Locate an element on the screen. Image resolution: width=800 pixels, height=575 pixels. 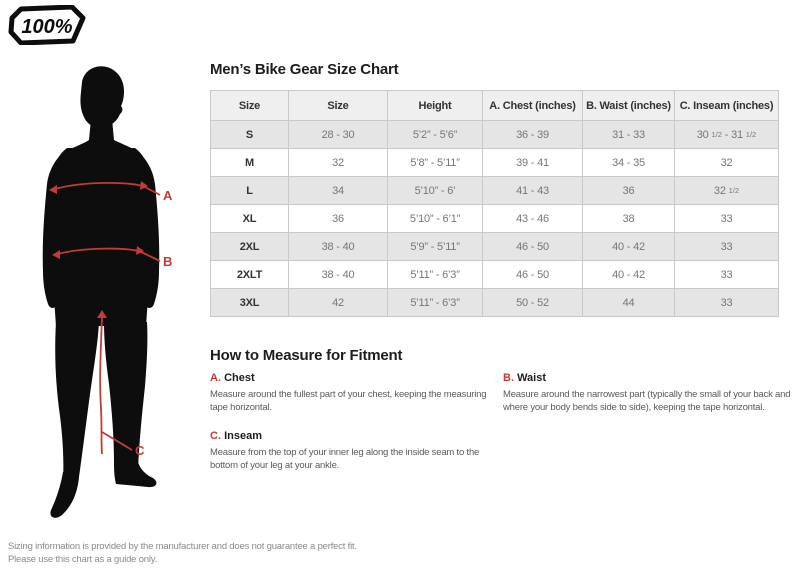
table-row: 2XLT 38 - 40 5’11” - 6’3” 46 - 50 40 - 42 33 is located at coordinates (494, 274).